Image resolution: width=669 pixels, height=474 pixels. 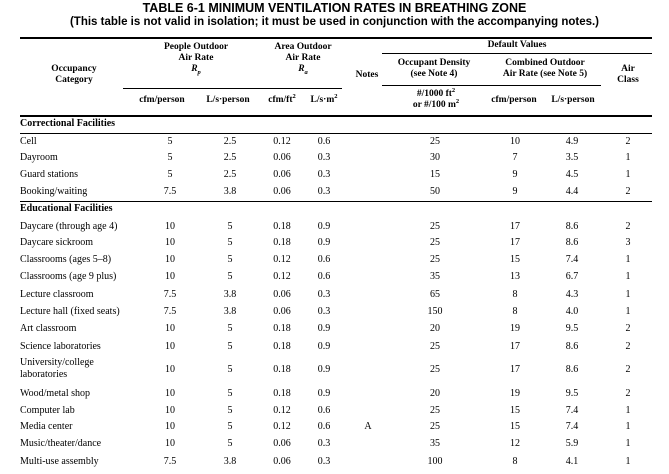 I want to click on header-people-rate: People Outdoor Air Rate Rp, so click(x=196, y=59).